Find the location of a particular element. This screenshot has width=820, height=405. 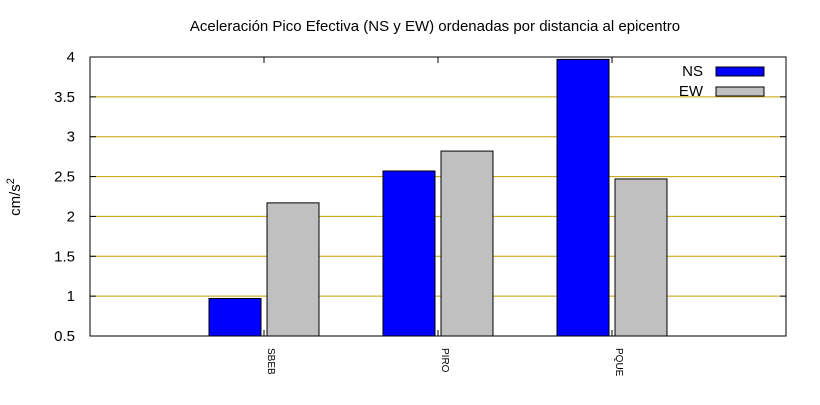

bar-ns-pque is located at coordinates (583, 197).